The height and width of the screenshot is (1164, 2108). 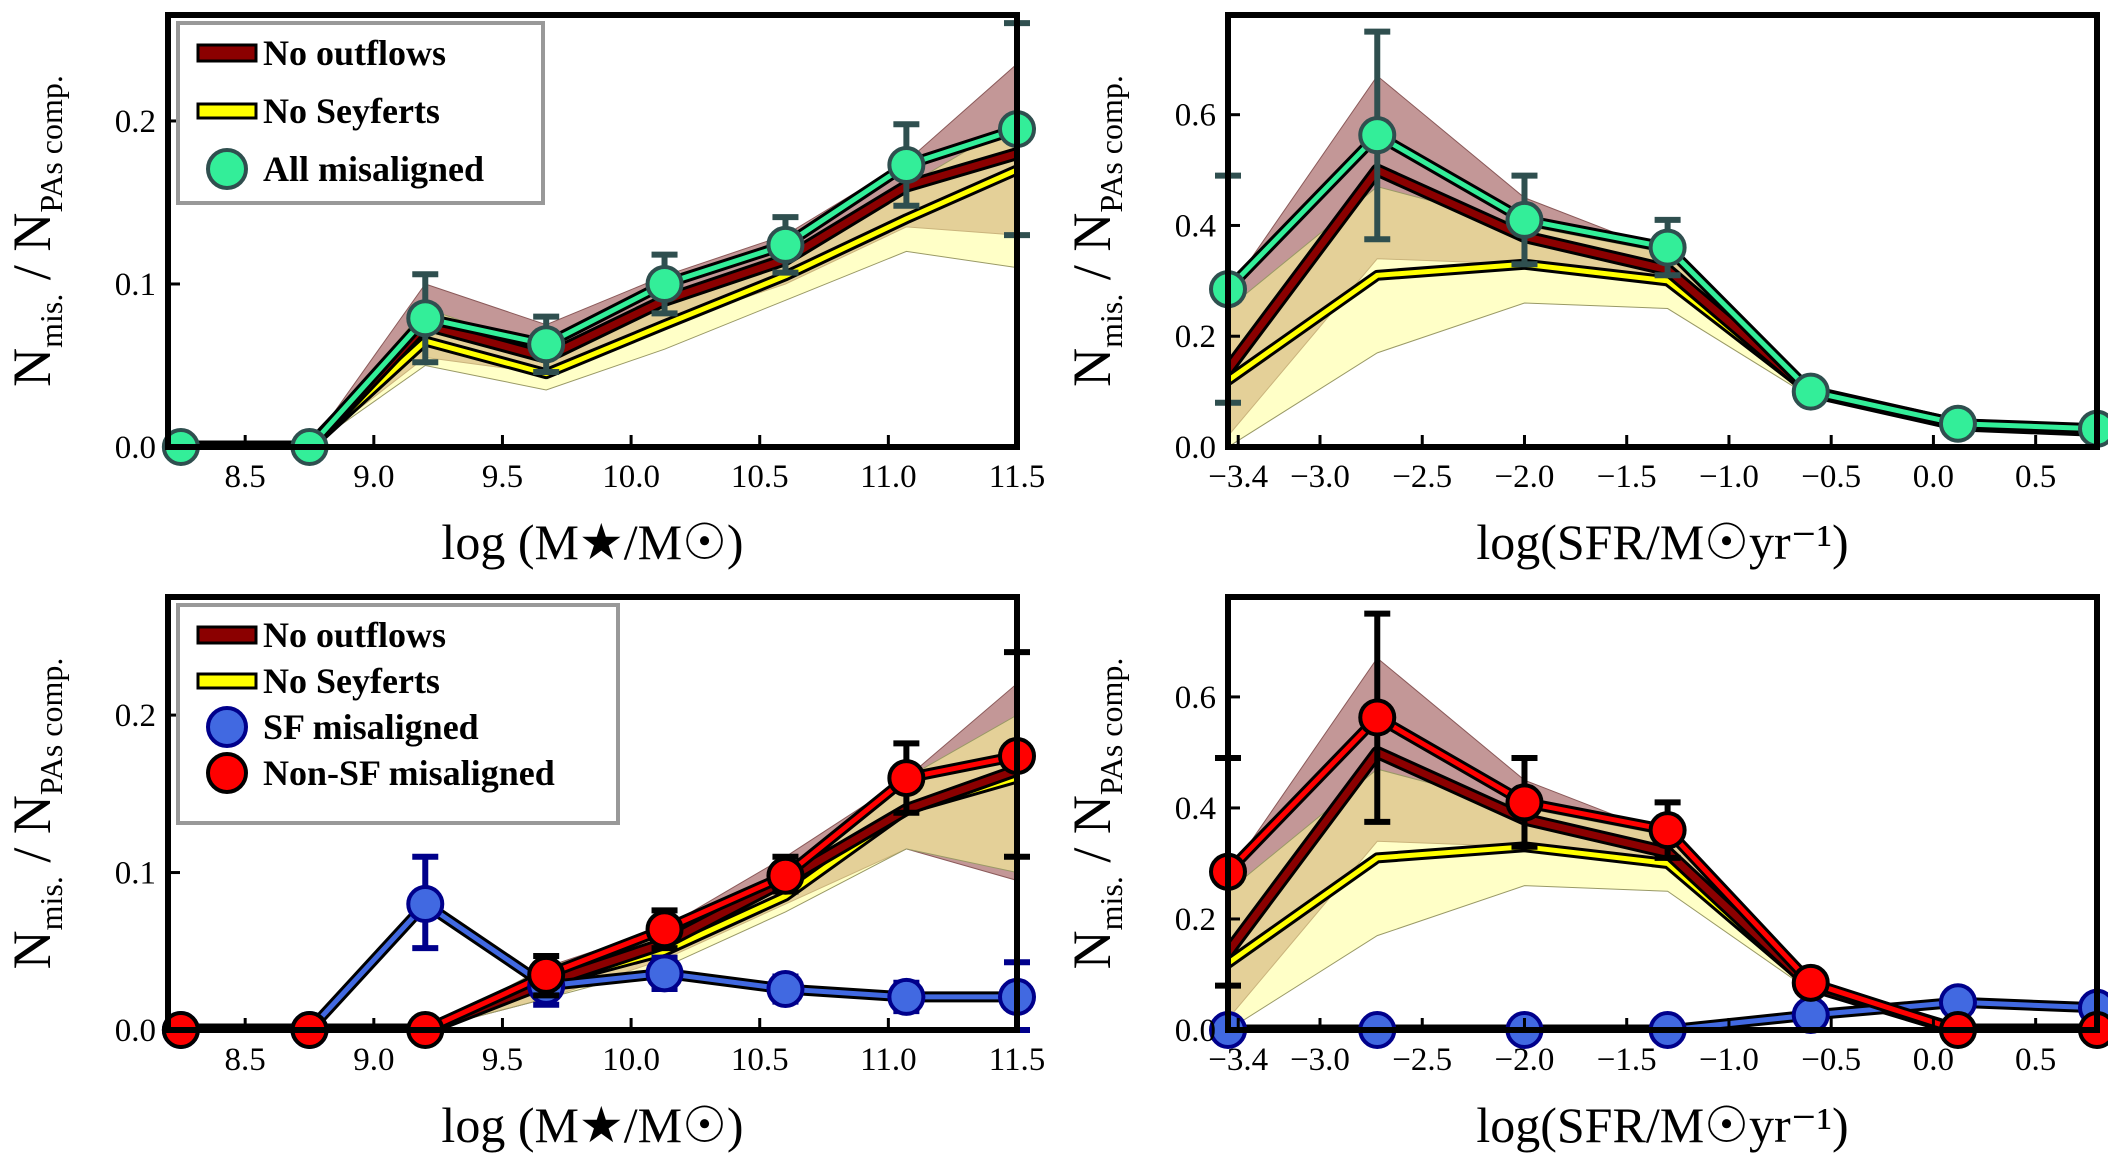 I want to click on outflows-line, so click(x=598, y=898).